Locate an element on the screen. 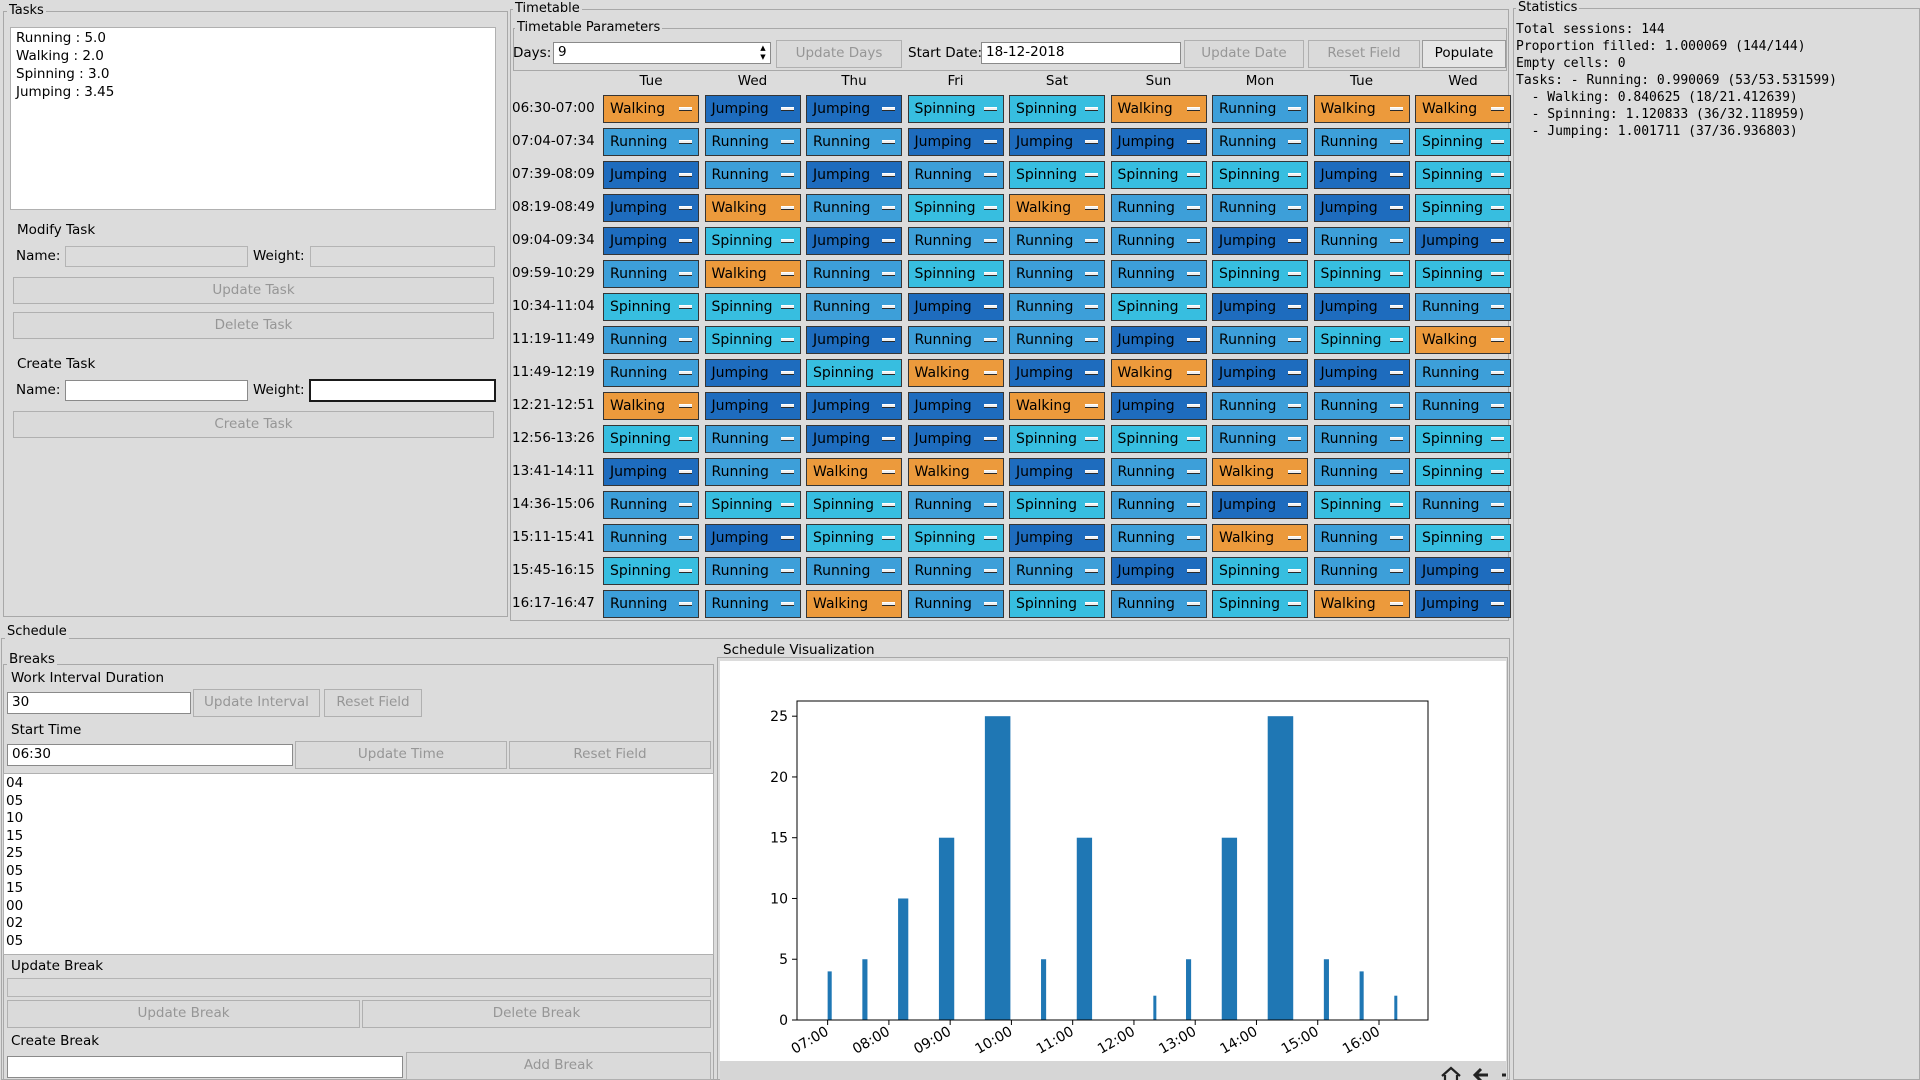  list-item: 00 is located at coordinates (15, 905).